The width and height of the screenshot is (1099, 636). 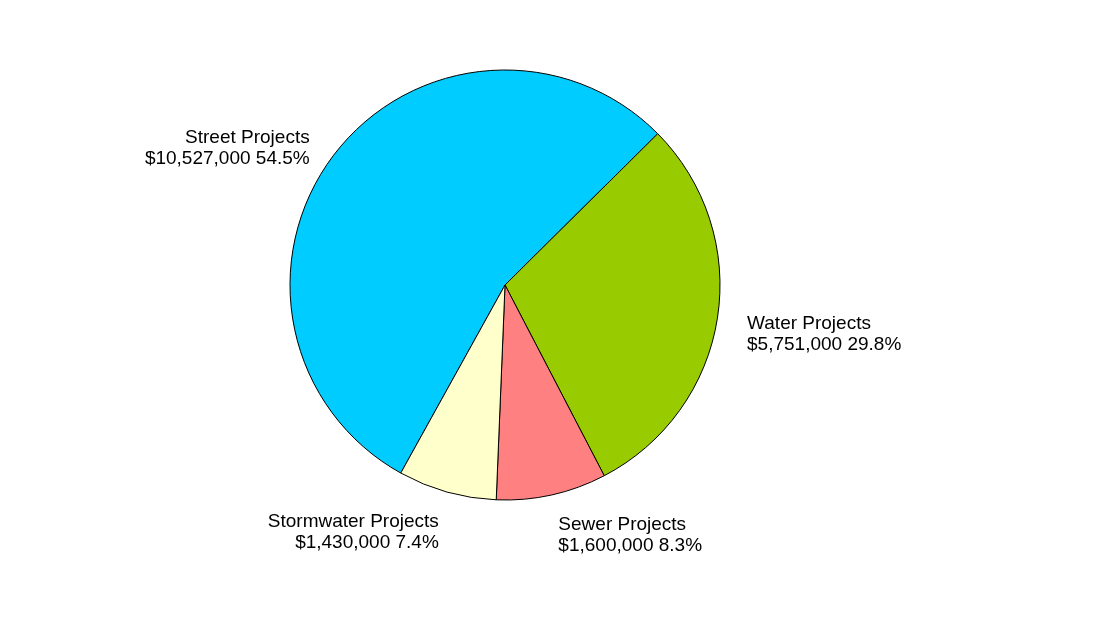 What do you see at coordinates (809, 322) in the screenshot?
I see `slice-label: Water Projects` at bounding box center [809, 322].